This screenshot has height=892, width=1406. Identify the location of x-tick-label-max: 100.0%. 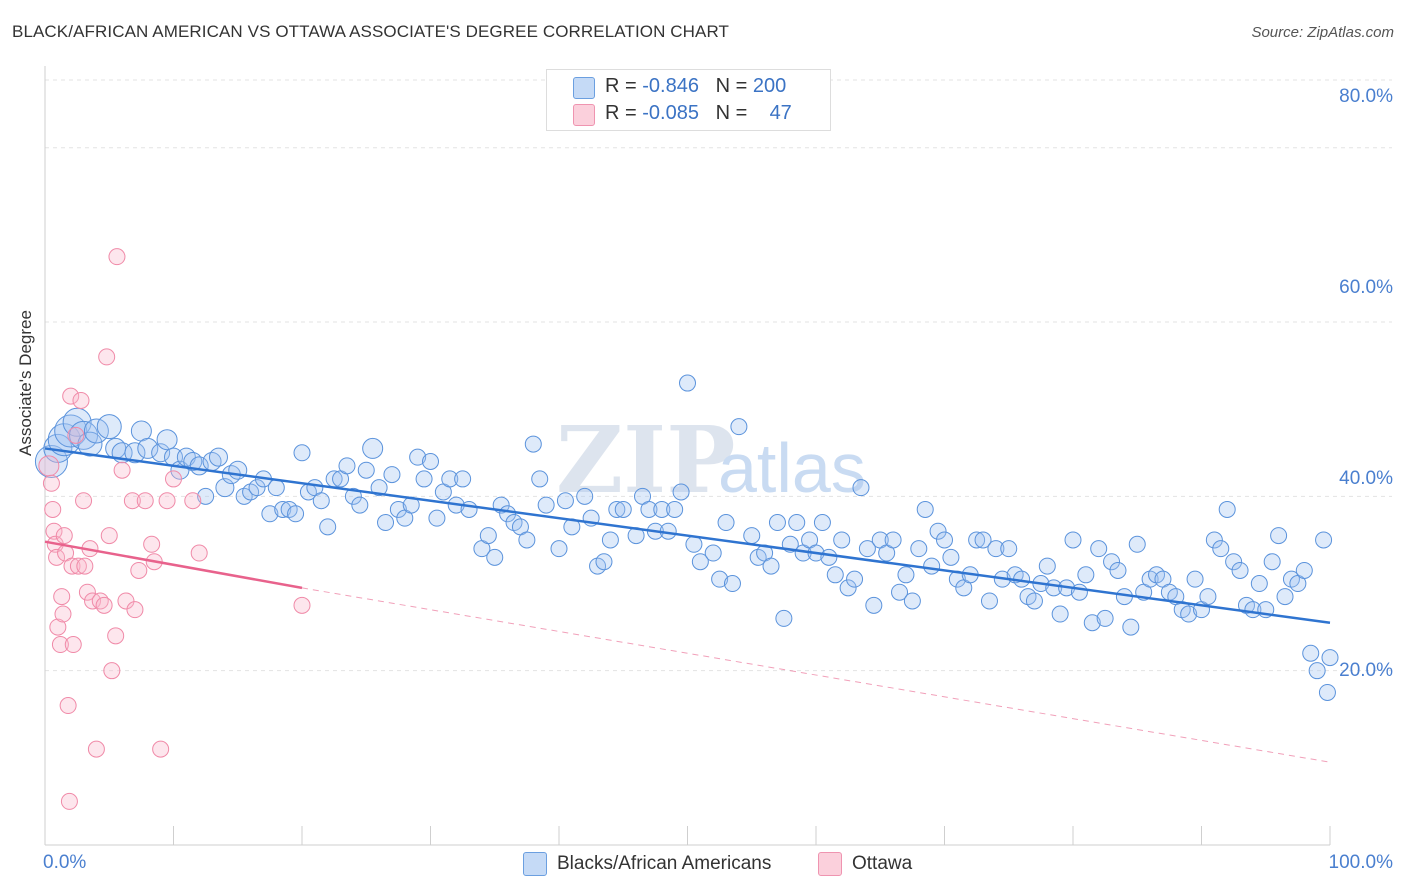
(1360, 862).